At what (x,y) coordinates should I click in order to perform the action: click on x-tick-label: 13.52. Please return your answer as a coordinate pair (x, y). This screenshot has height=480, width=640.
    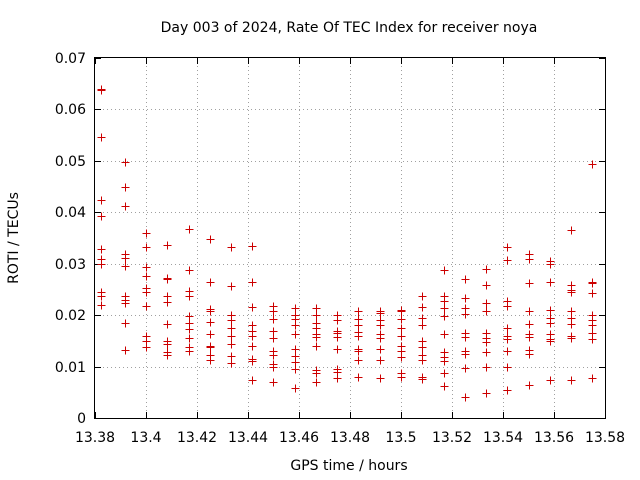
    Looking at the image, I should click on (452, 438).